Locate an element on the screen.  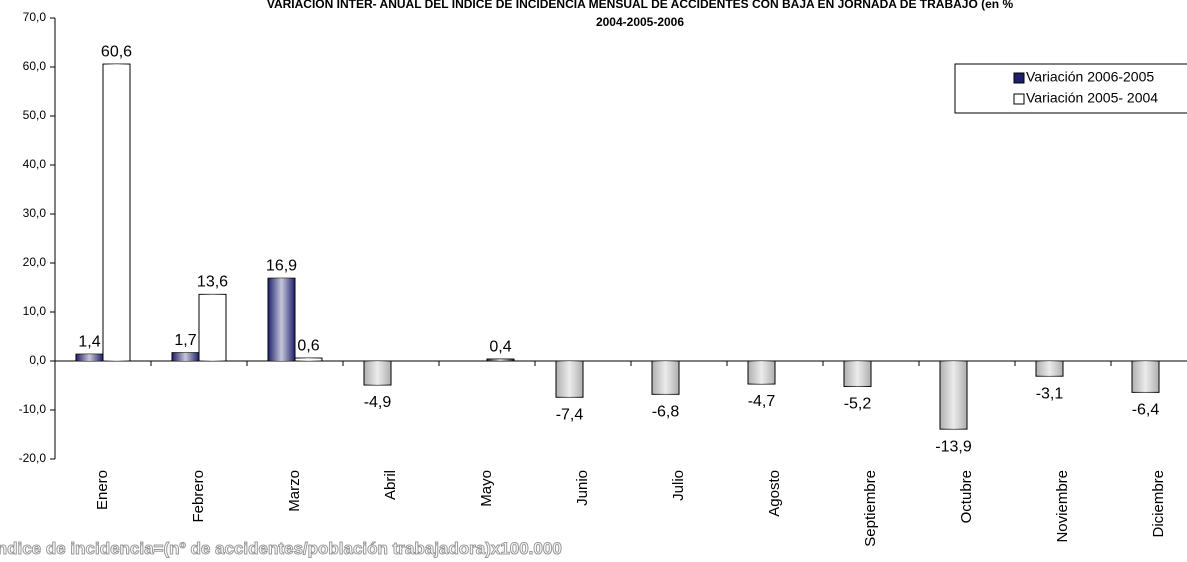
data-label: -4,9 is located at coordinates (378, 402).